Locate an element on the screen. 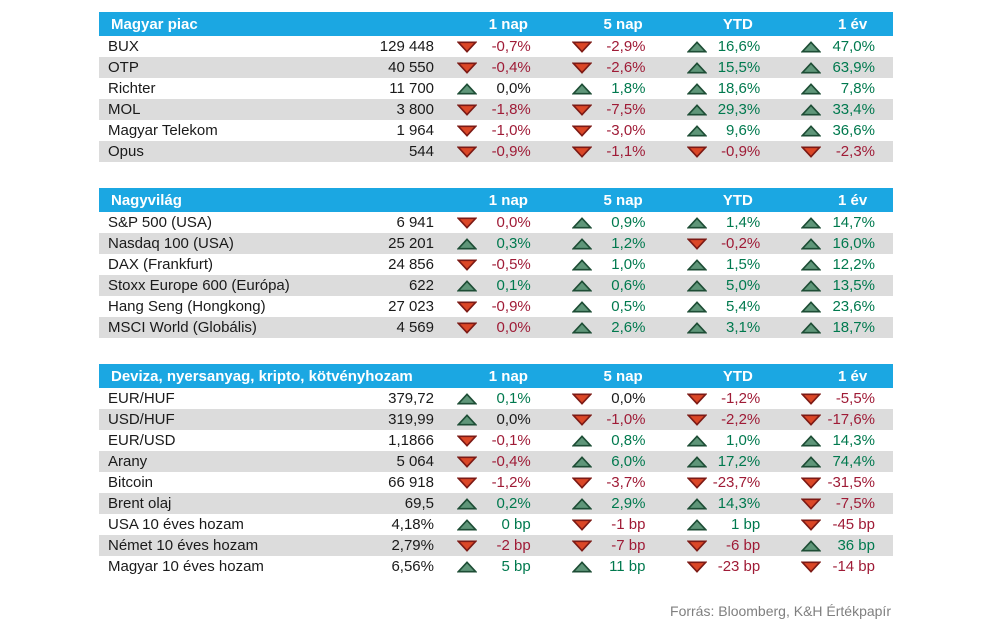 This screenshot has height=619, width=1000. change-value: 9,6% is located at coordinates (743, 130).